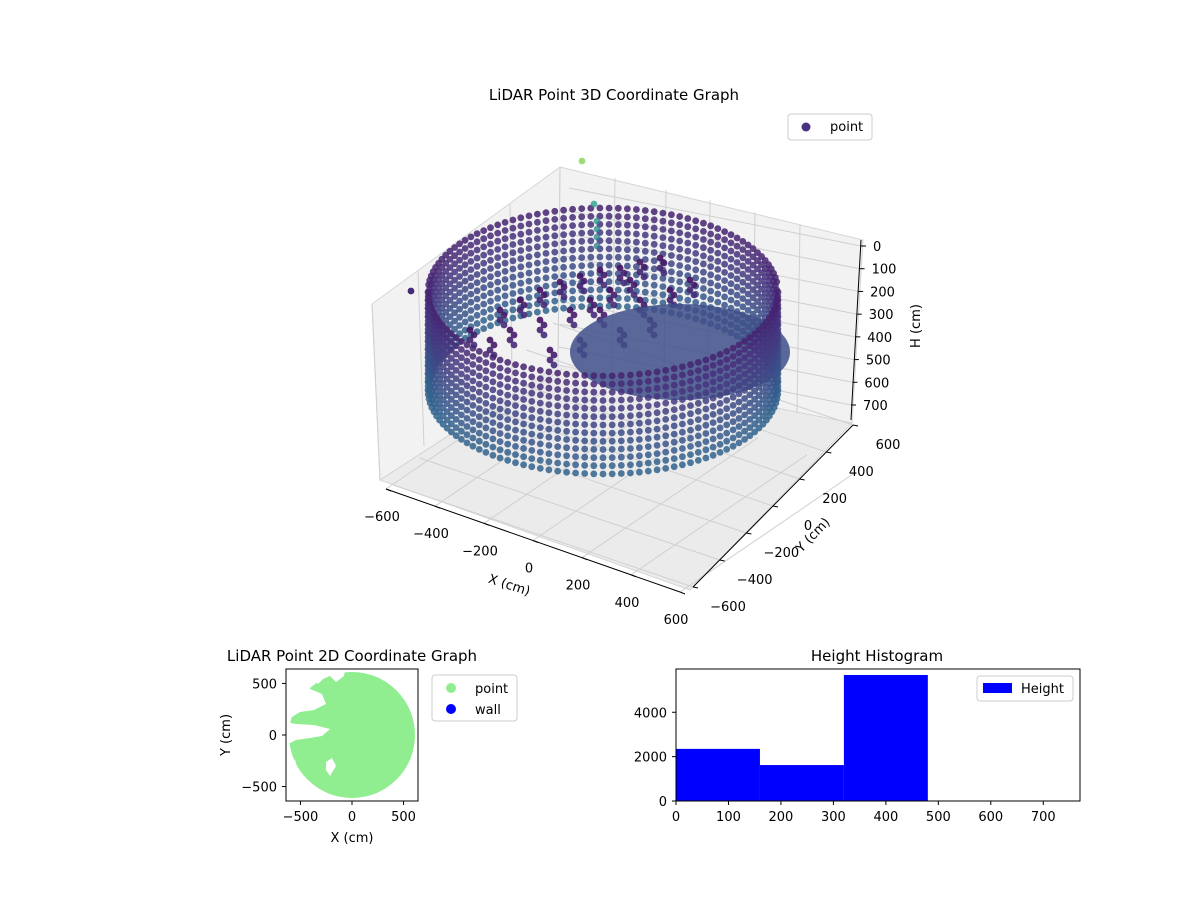 The width and height of the screenshot is (1200, 900). Describe the element at coordinates (1043, 817) in the screenshot. I see `histogram-x-tick-label: 700` at that location.